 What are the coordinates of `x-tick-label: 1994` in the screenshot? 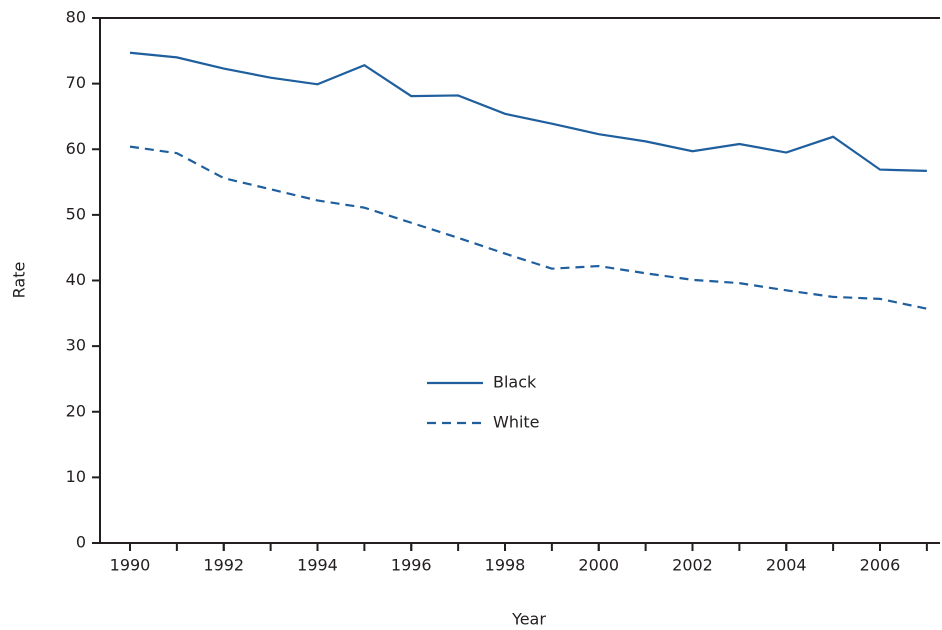 It's located at (317, 565).